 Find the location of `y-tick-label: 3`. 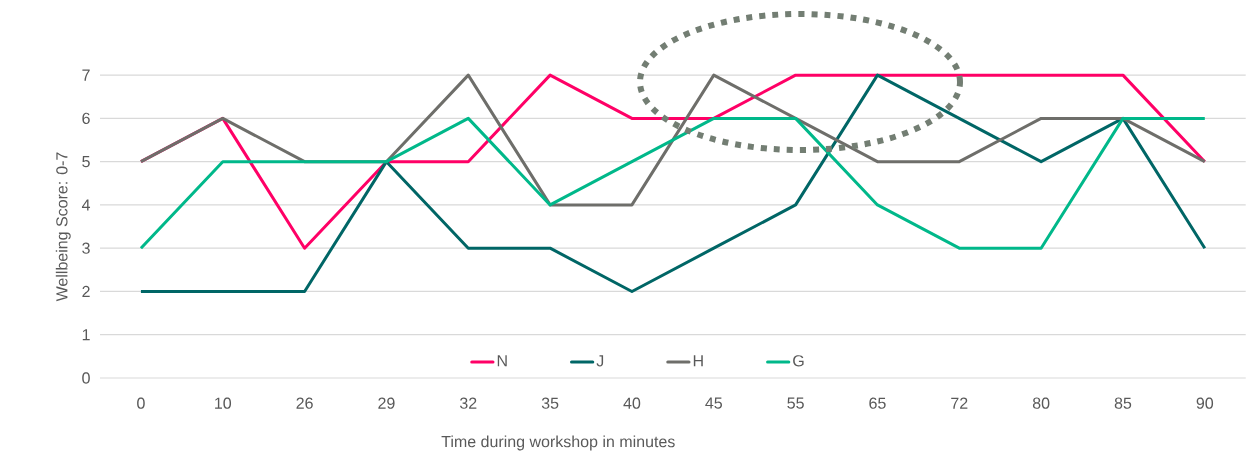

y-tick-label: 3 is located at coordinates (86, 248).